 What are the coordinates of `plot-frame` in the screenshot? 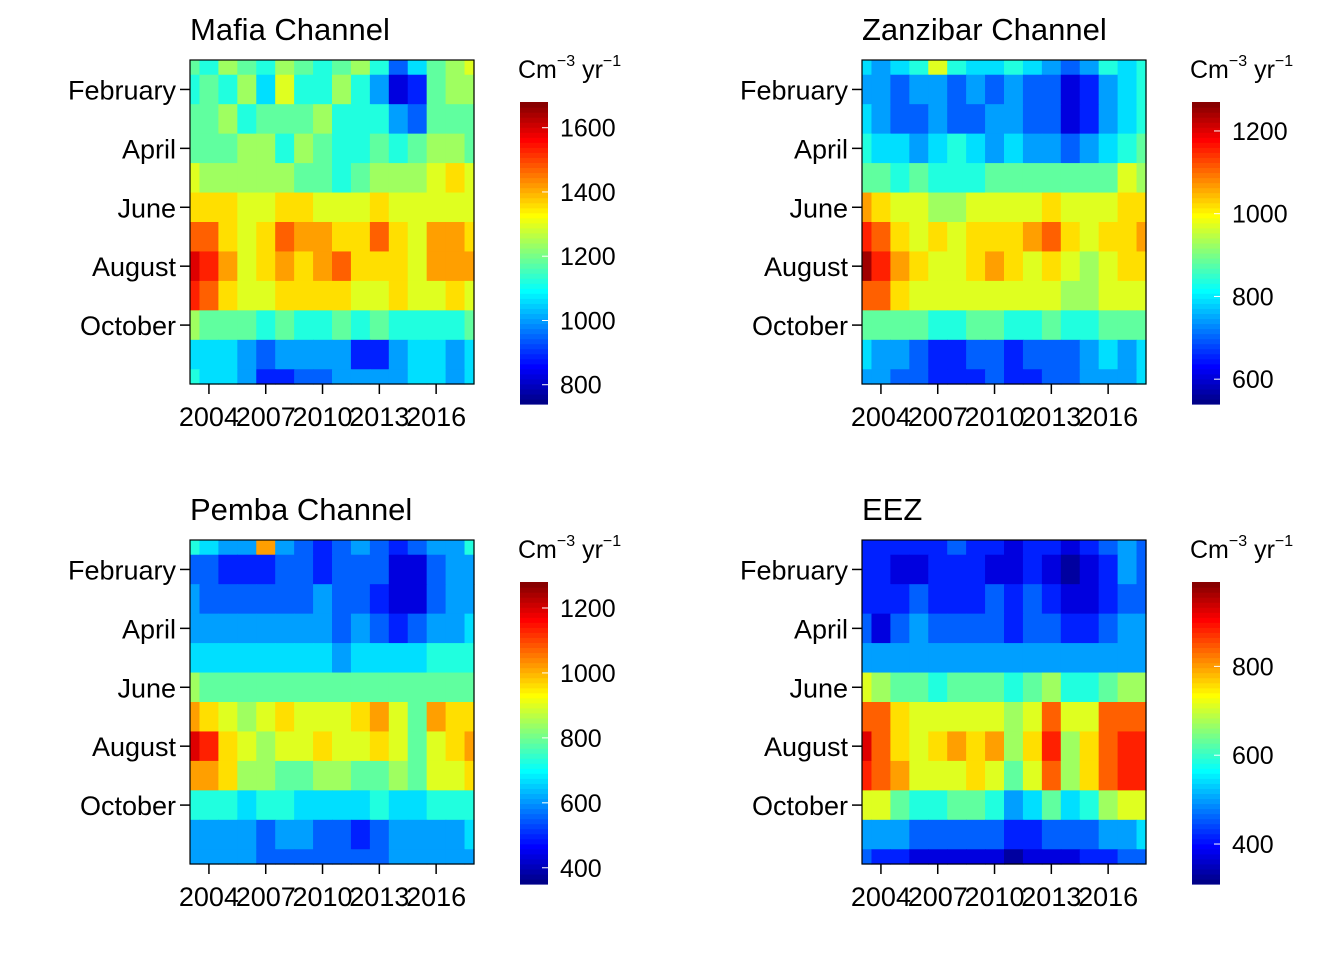 It's located at (1004, 702).